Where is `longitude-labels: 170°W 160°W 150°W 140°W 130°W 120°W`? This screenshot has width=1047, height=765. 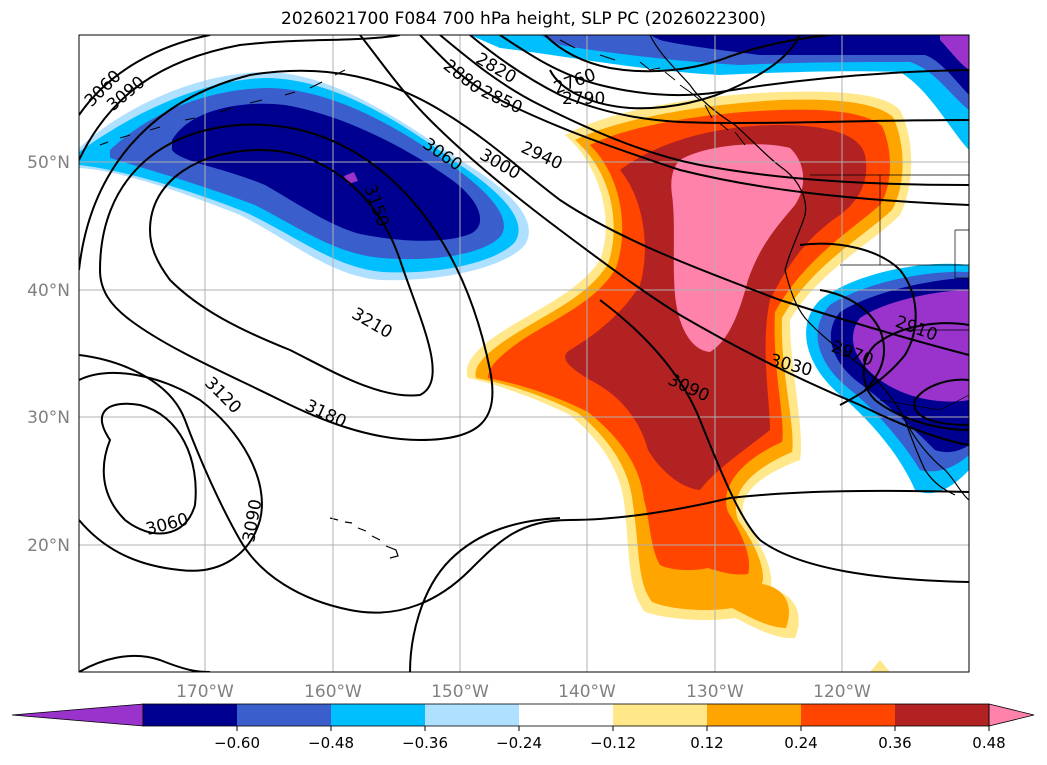
longitude-labels: 170°W 160°W 150°W 140°W 130°W 120°W is located at coordinates (523, 692).